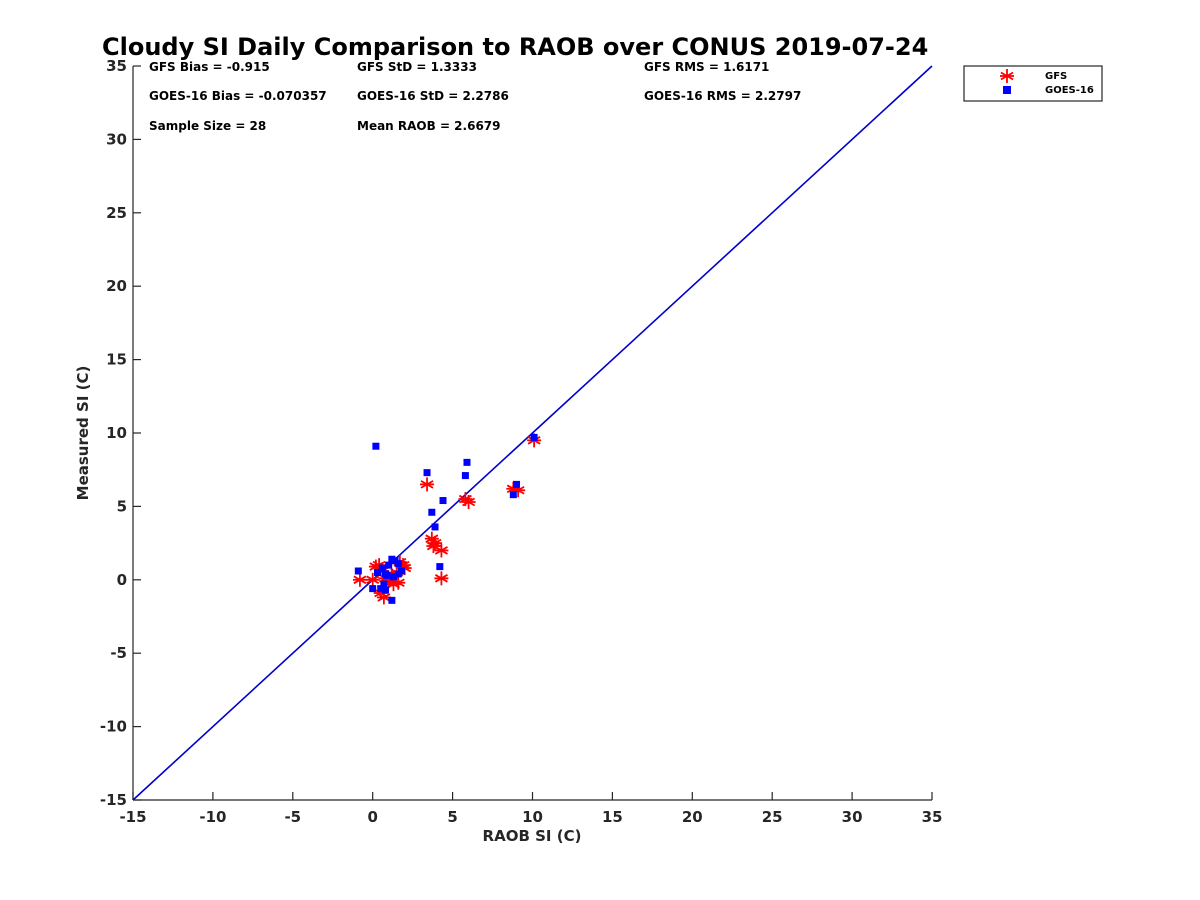 The width and height of the screenshot is (1200, 900). Describe the element at coordinates (1007, 76) in the screenshot. I see `legend-gfs-marker` at that location.